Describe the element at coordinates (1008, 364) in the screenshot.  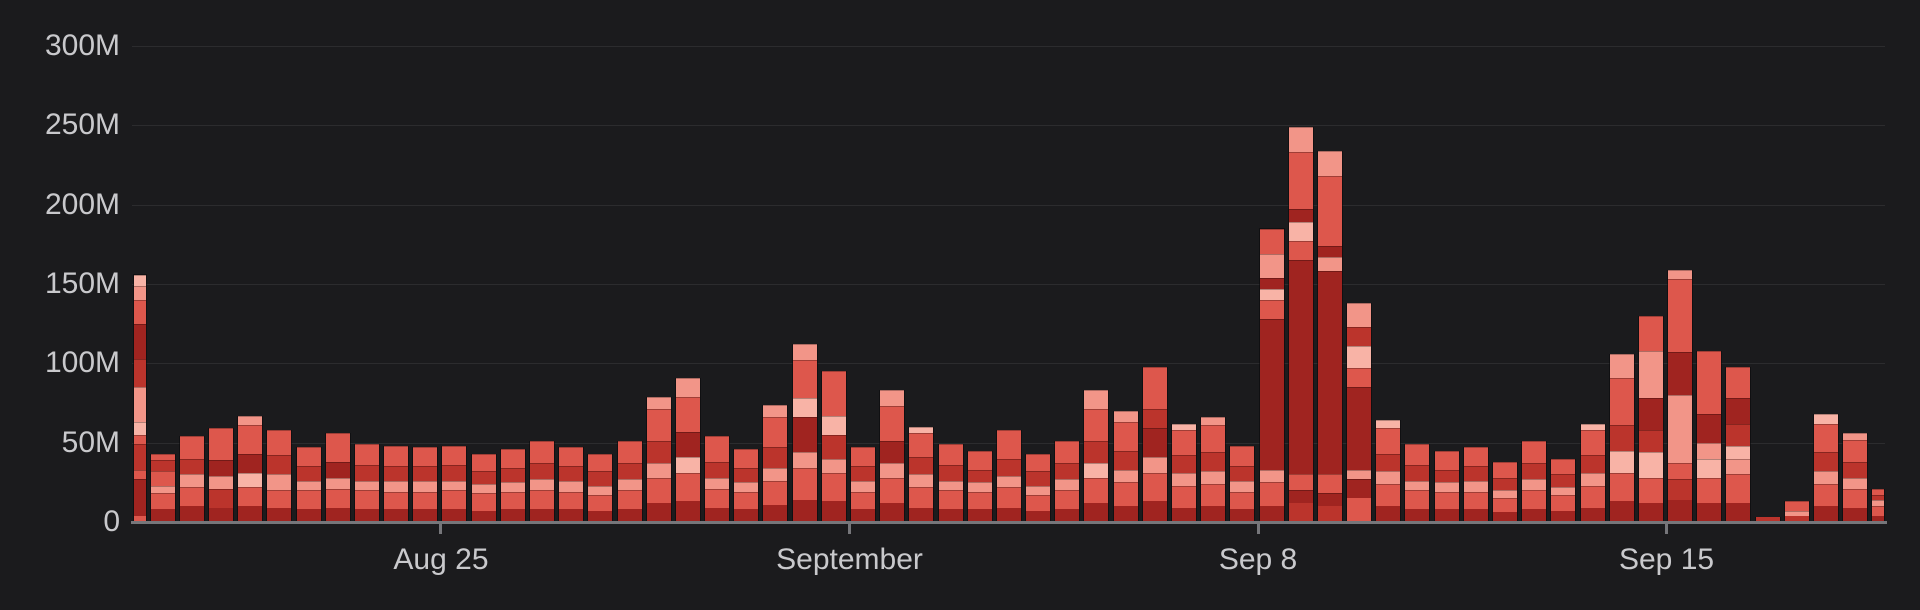
I see `gridline` at that location.